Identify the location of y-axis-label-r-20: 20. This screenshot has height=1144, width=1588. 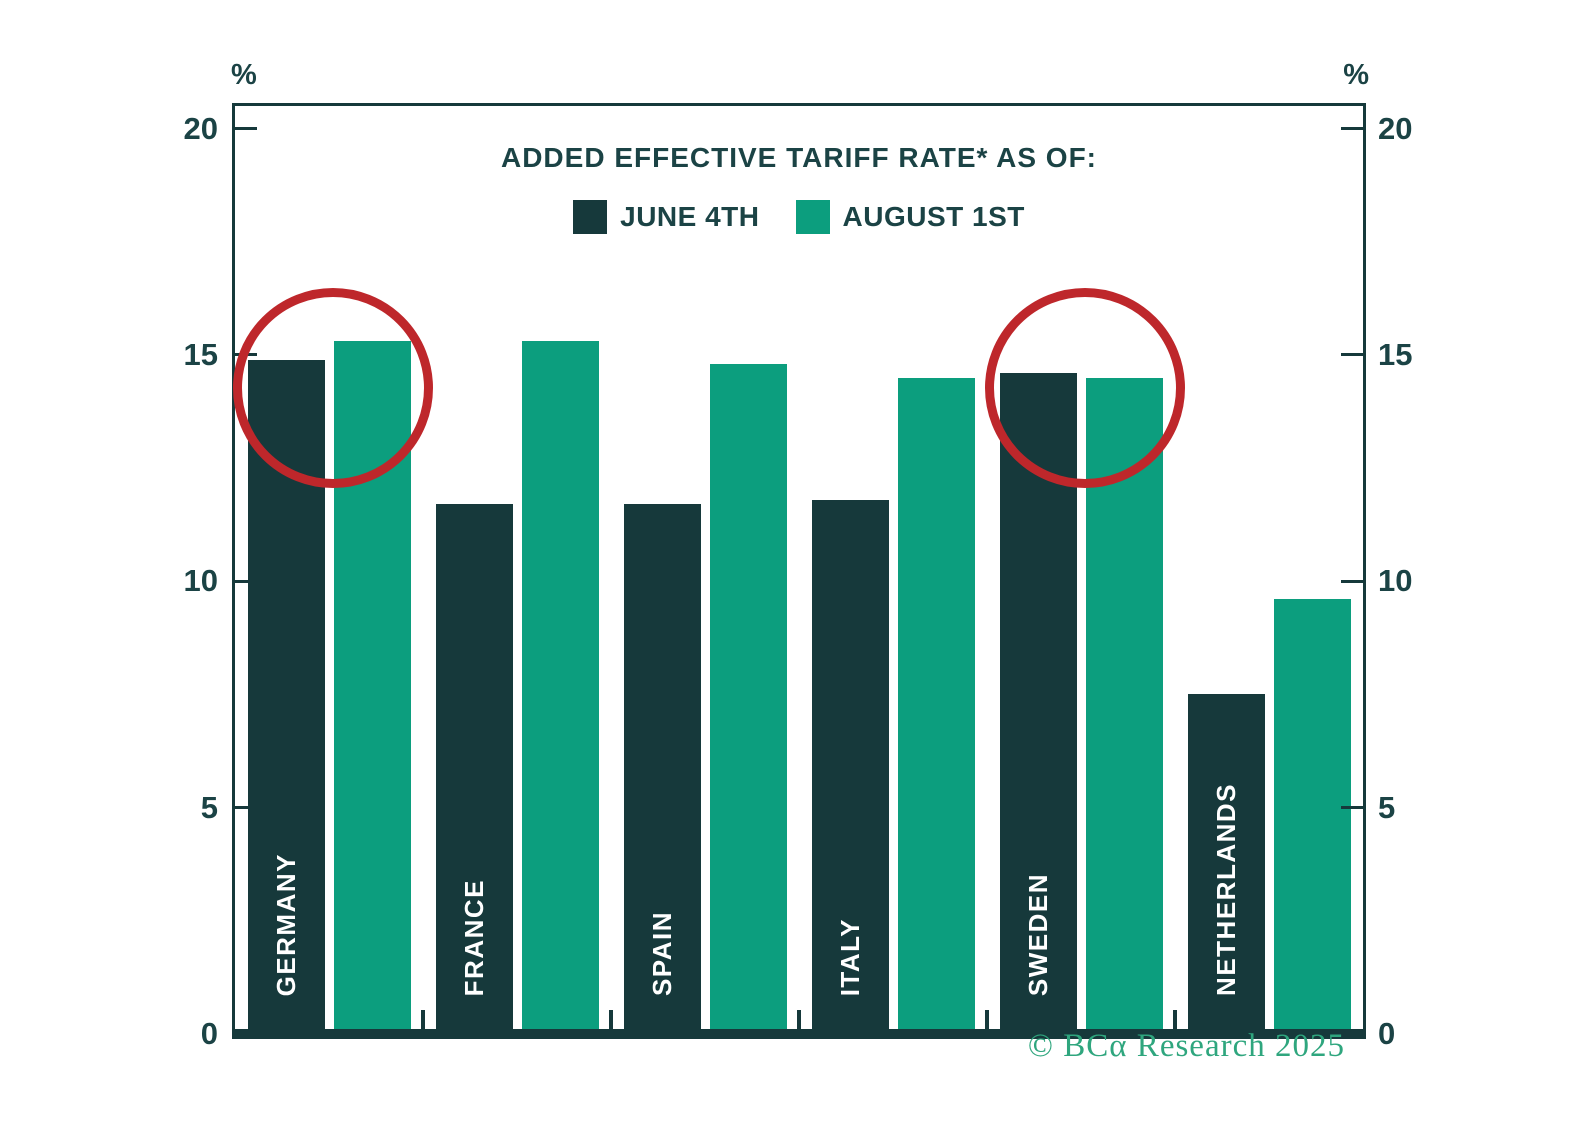
(1395, 128).